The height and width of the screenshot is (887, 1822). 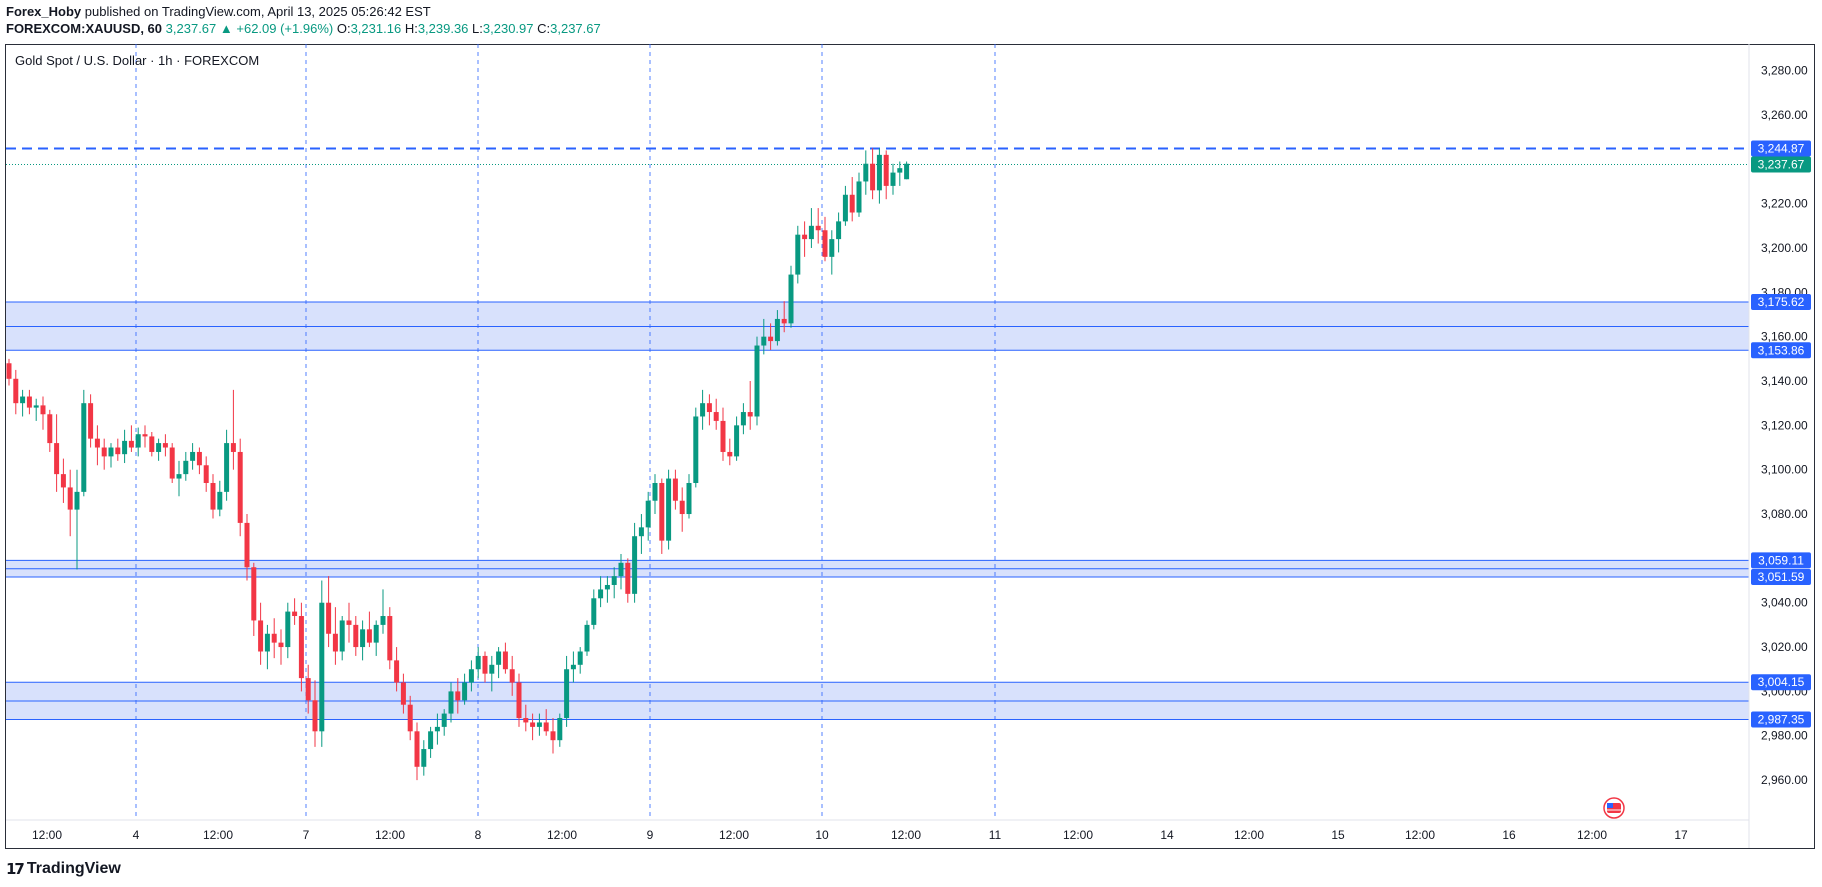 What do you see at coordinates (1781, 302) in the screenshot?
I see `zone-top-badge-0: 3,175.62` at bounding box center [1781, 302].